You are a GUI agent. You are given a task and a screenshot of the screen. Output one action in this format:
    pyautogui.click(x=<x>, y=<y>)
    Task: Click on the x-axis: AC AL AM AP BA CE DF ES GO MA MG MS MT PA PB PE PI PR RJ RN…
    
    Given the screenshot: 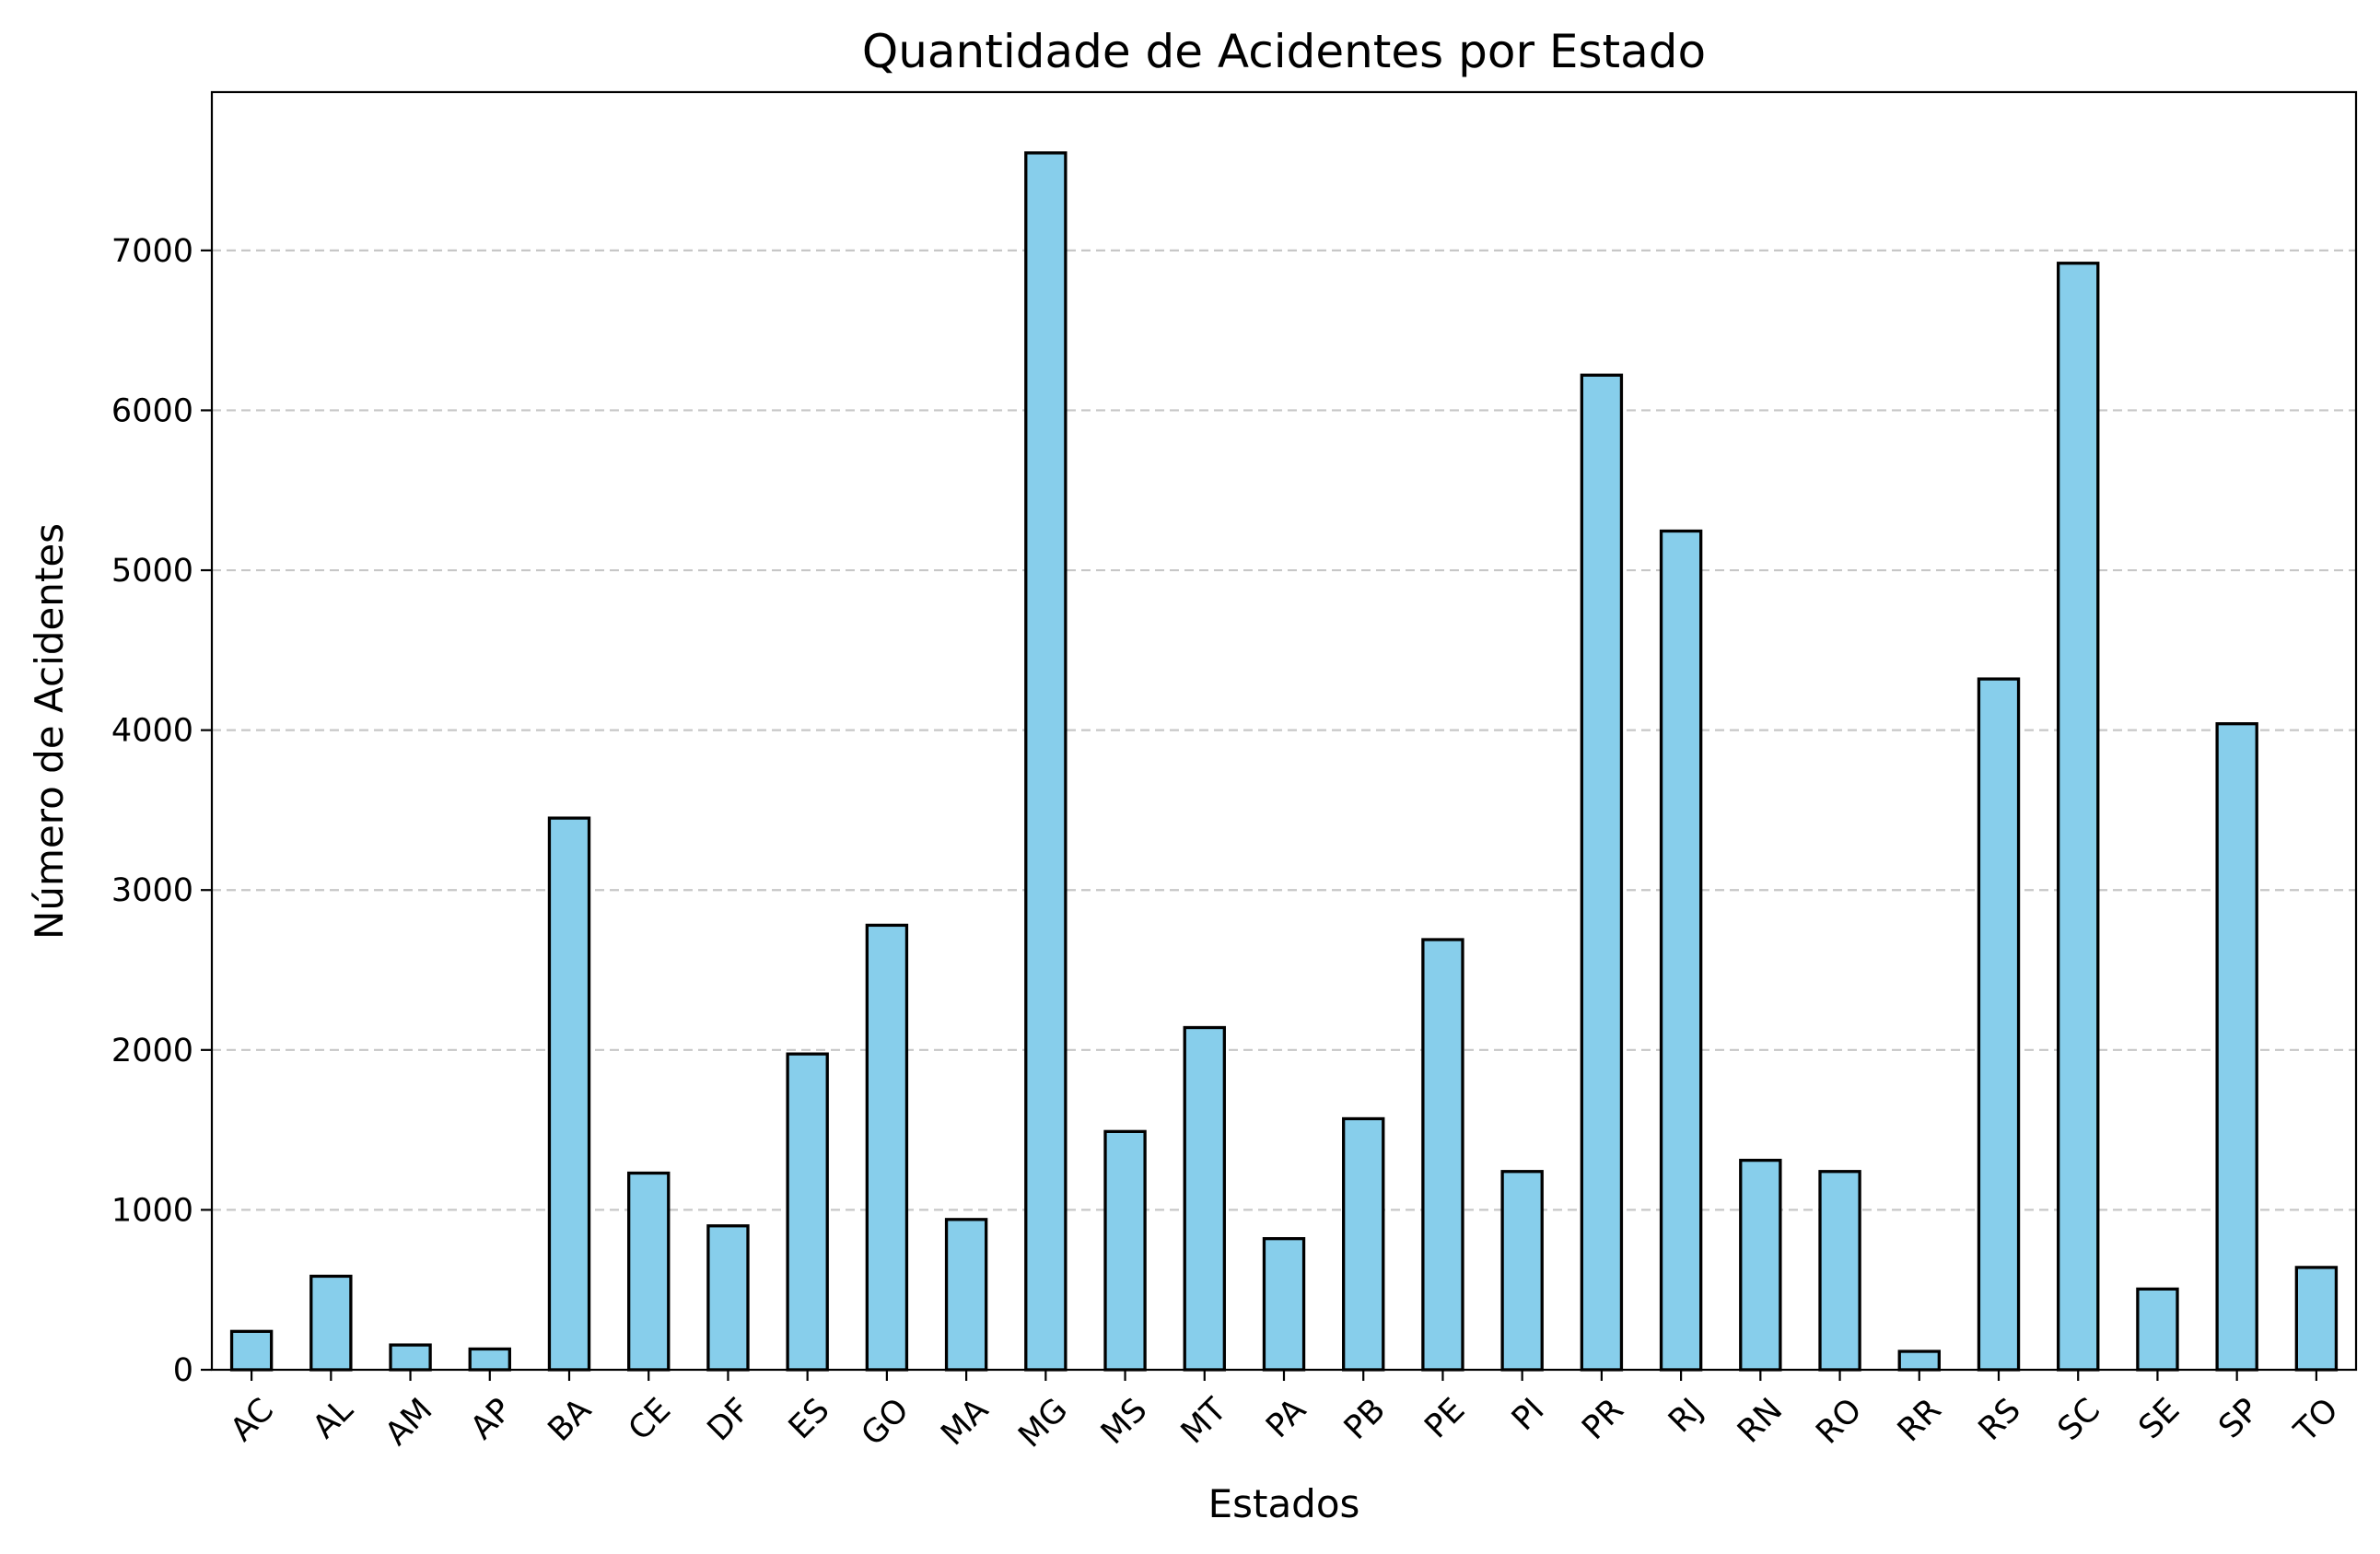 What is the action you would take?
    pyautogui.click(x=1285, y=1412)
    